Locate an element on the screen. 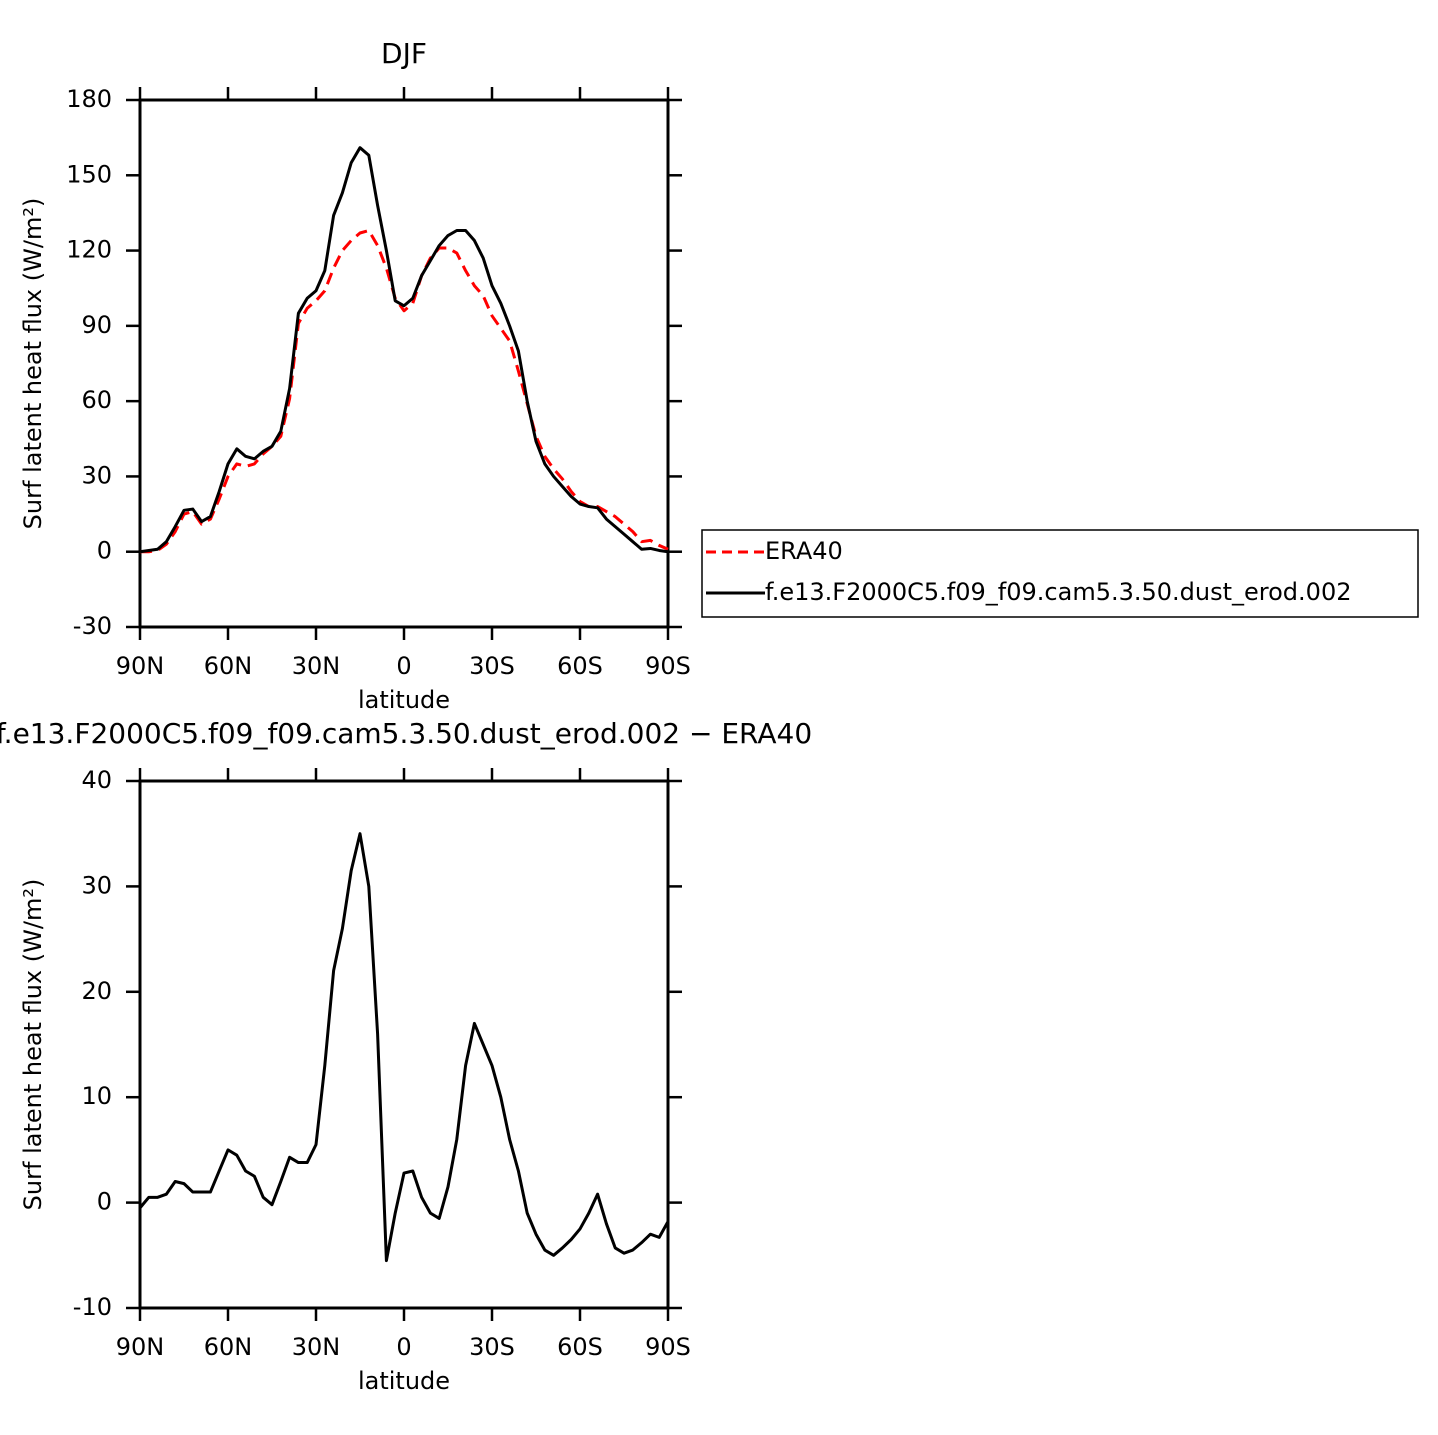 The width and height of the screenshot is (1438, 1435). y-tick-label: -10 is located at coordinates (92, 1307).